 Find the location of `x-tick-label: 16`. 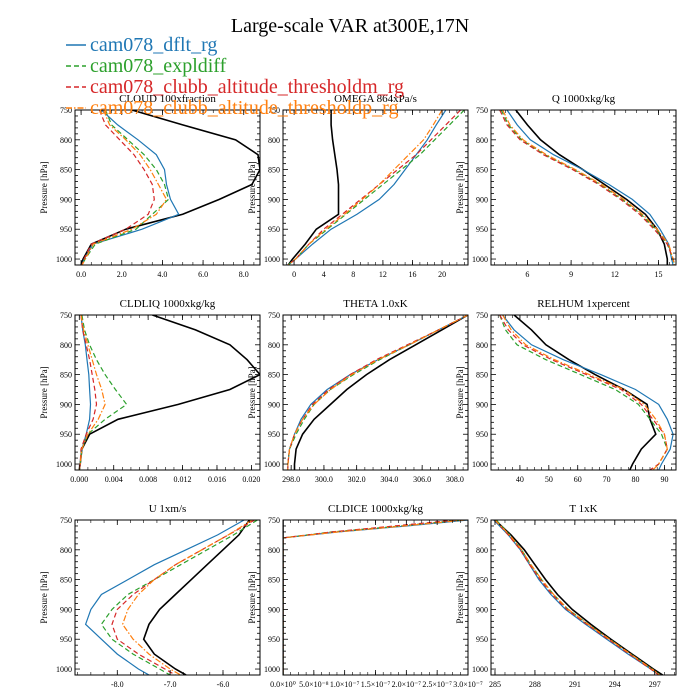

x-tick-label: 16 is located at coordinates (413, 274).